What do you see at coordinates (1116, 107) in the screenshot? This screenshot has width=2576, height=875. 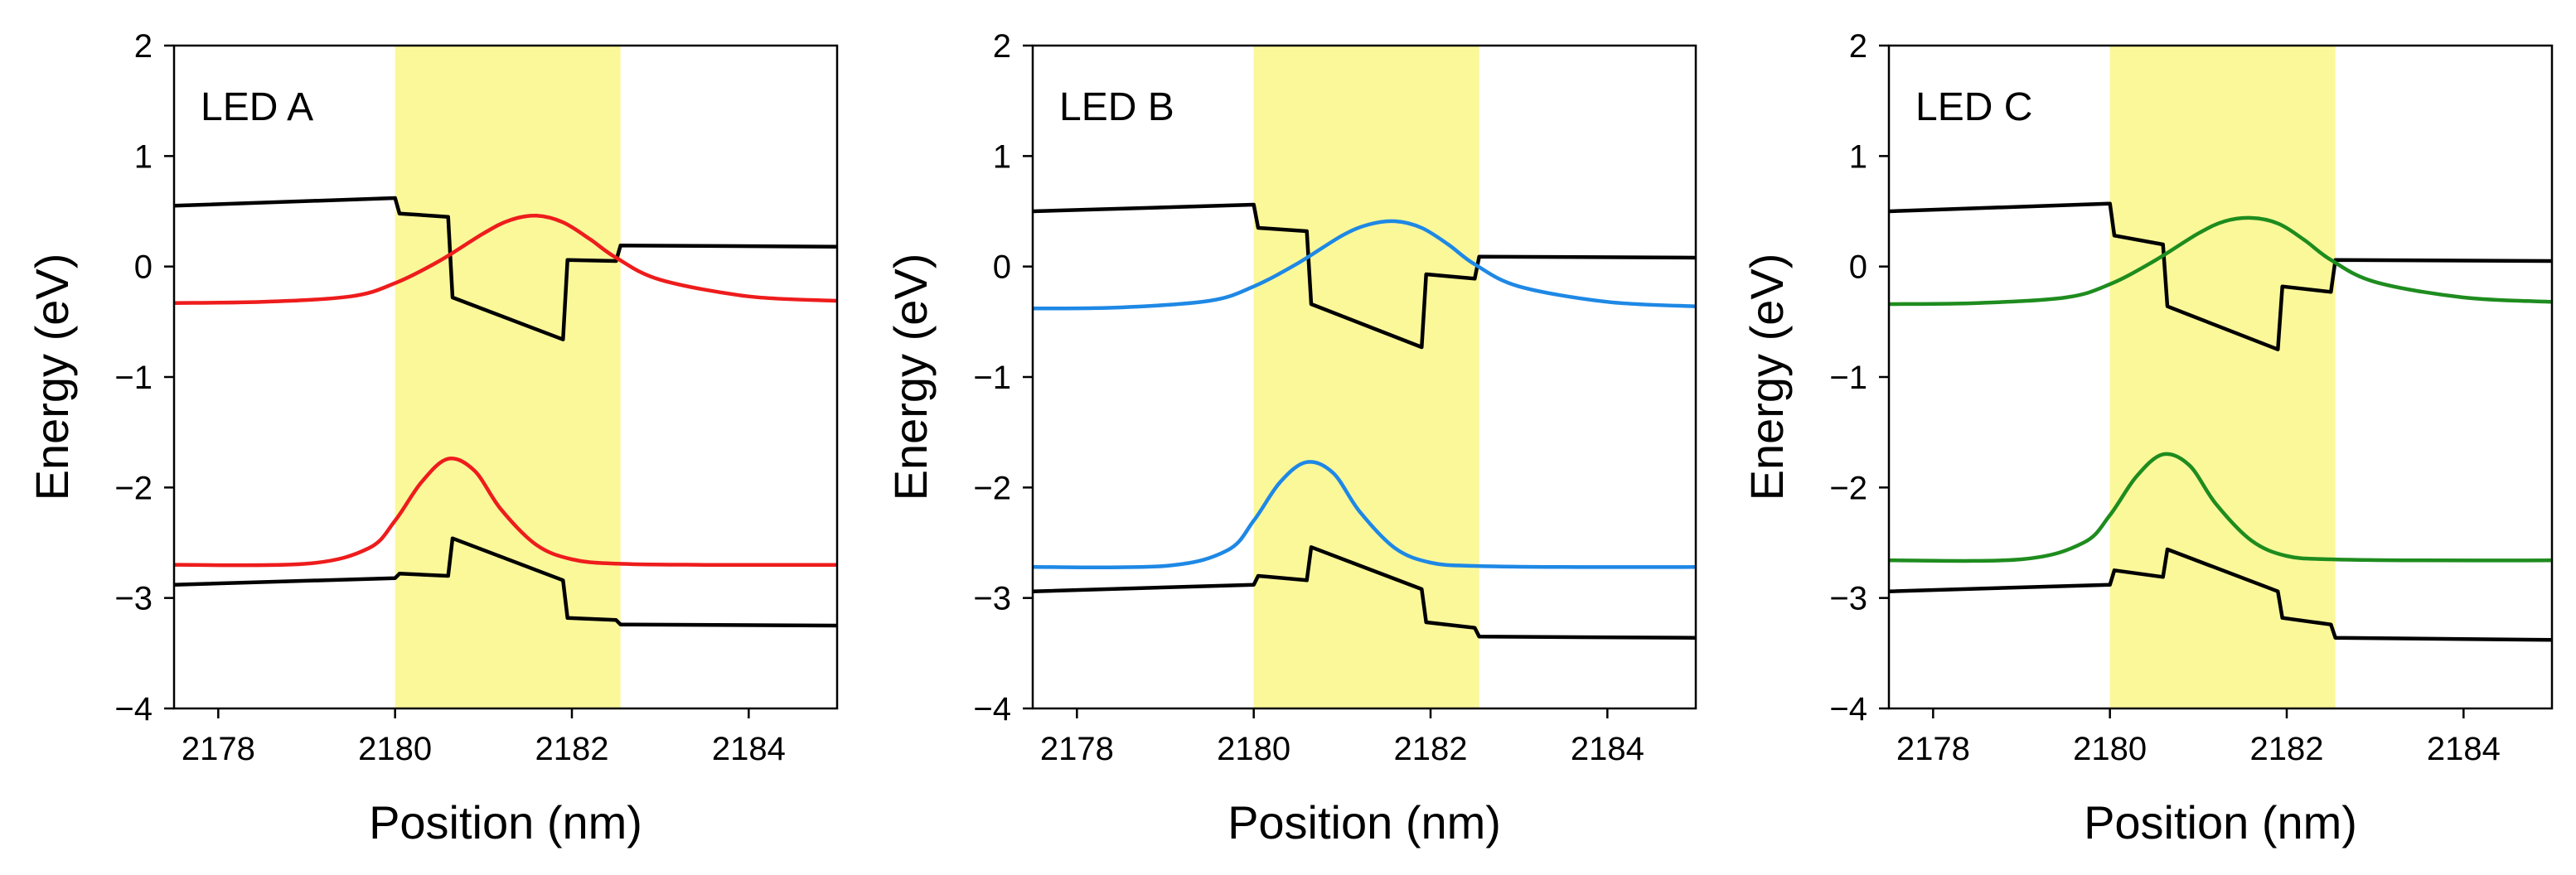 I see `panel-title: LED B` at bounding box center [1116, 107].